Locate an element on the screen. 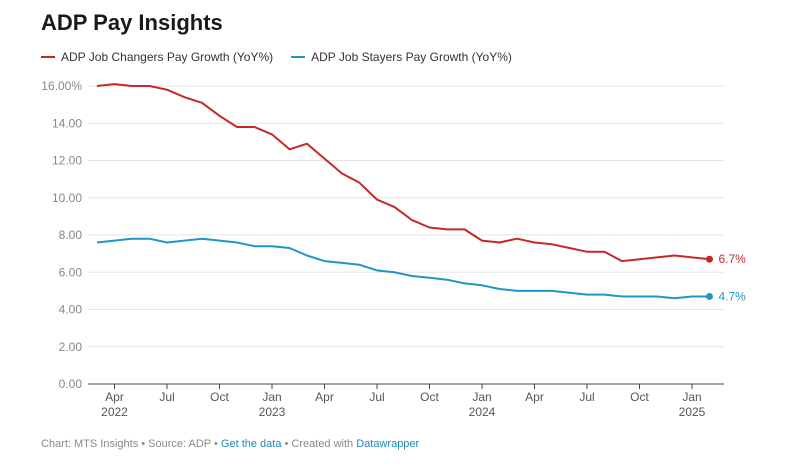 The image size is (790, 473). series-line-job-stayers is located at coordinates (403, 268).